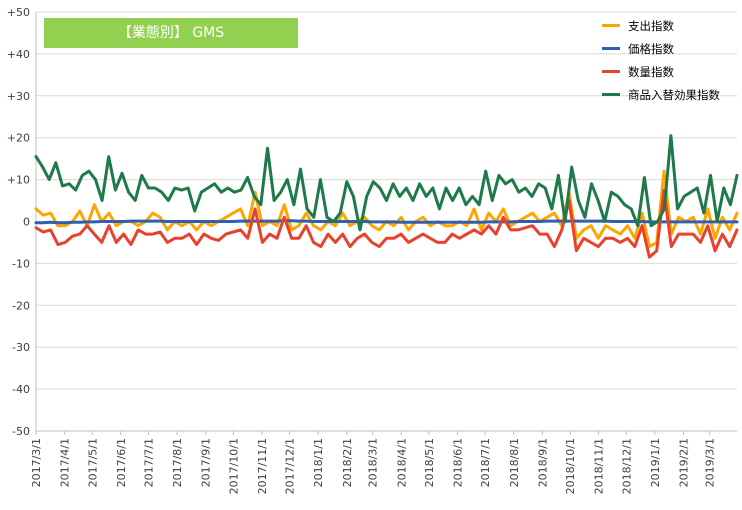  Describe the element at coordinates (233, 466) in the screenshot. I see `x-tick-label: 2017/10/1` at that location.